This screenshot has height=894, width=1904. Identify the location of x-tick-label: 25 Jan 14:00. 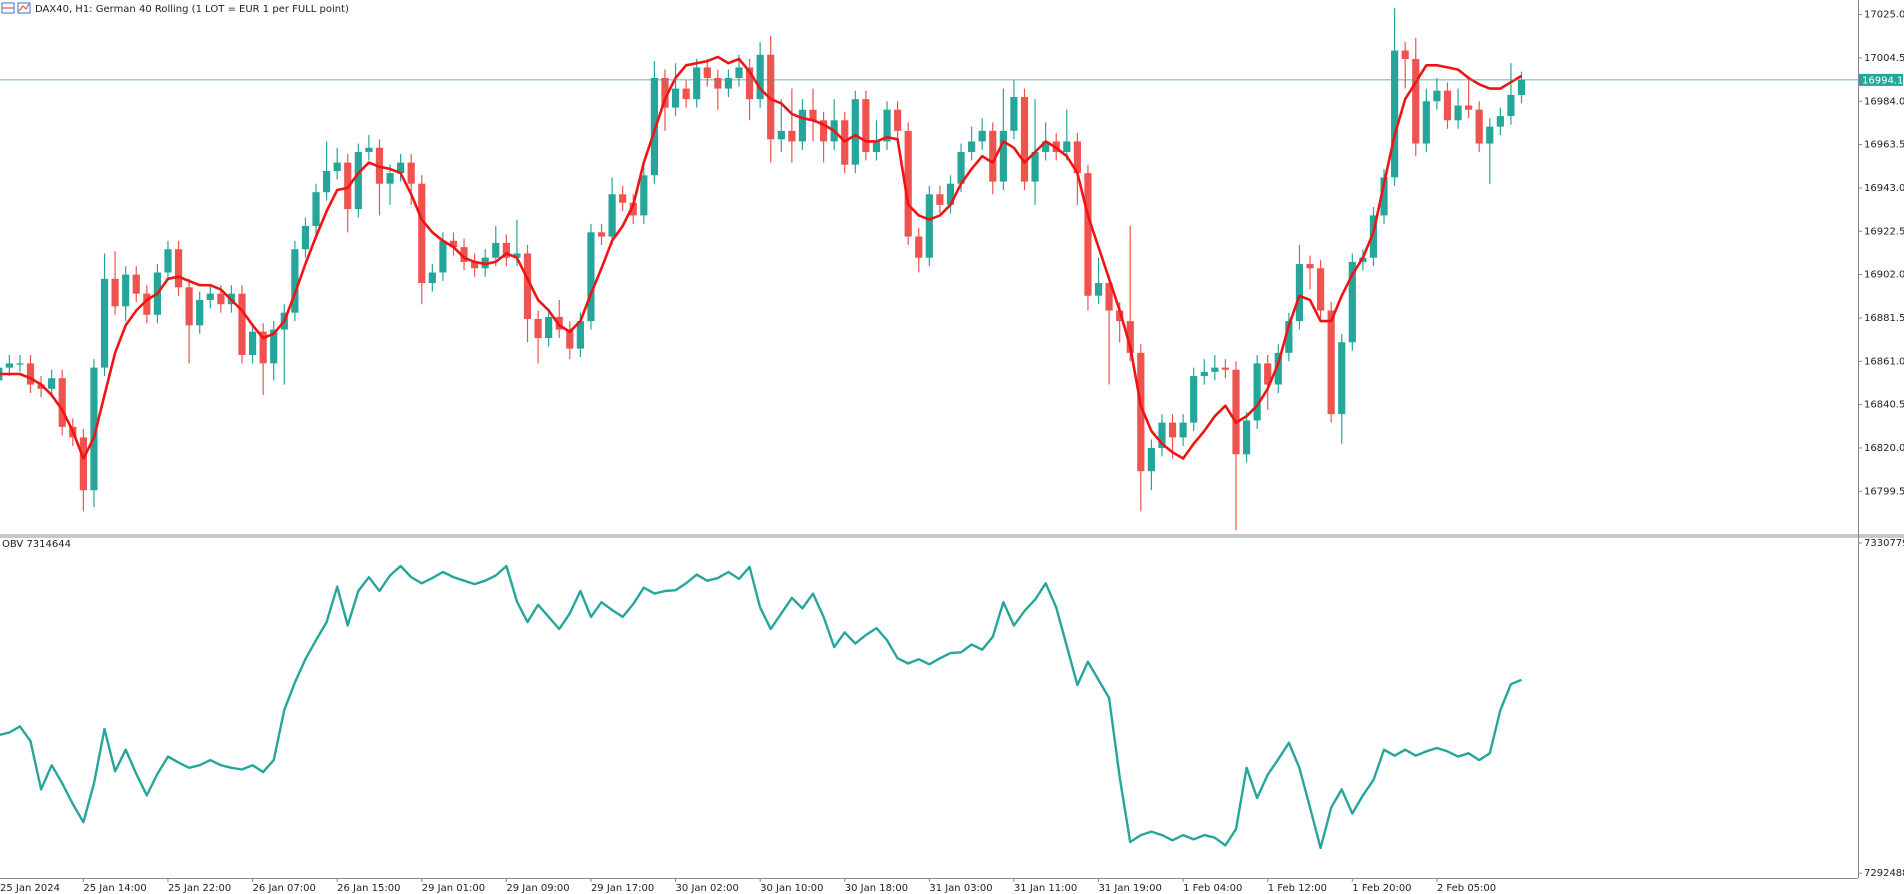
(114, 888).